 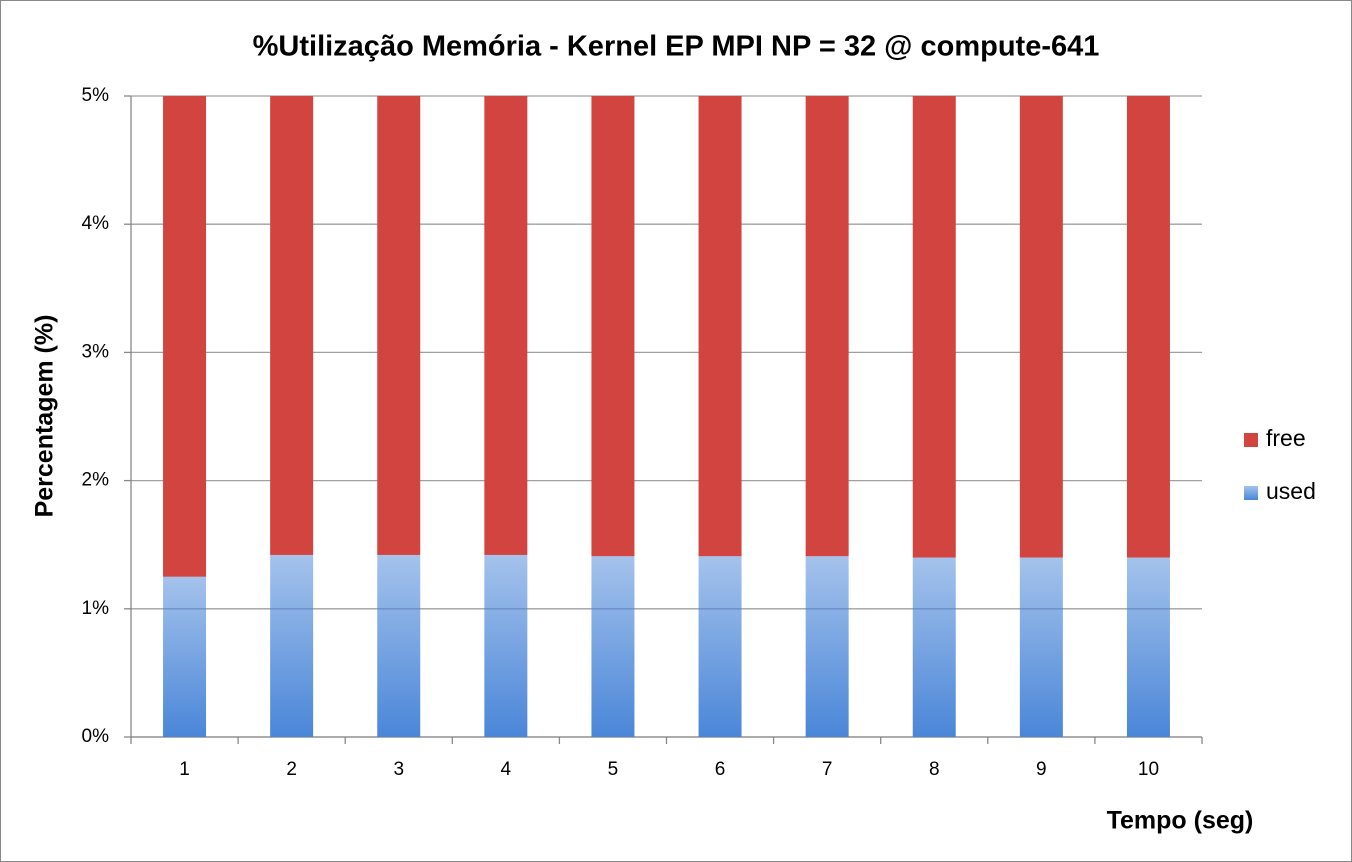 I want to click on x-tick-label: 10, so click(x=1148, y=769).